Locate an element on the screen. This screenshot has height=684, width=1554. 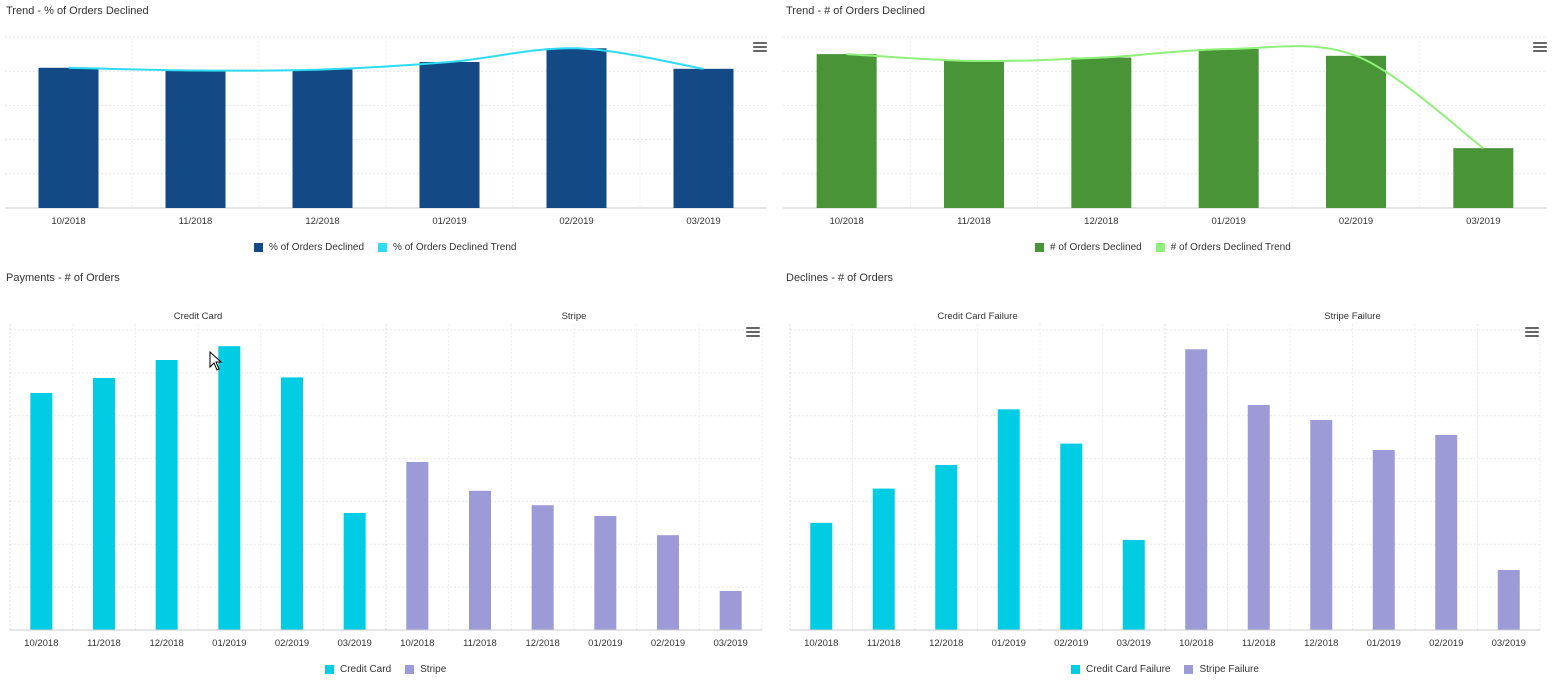
legend-declines: Credit Card Failure Stripe Failure is located at coordinates (1165, 669).